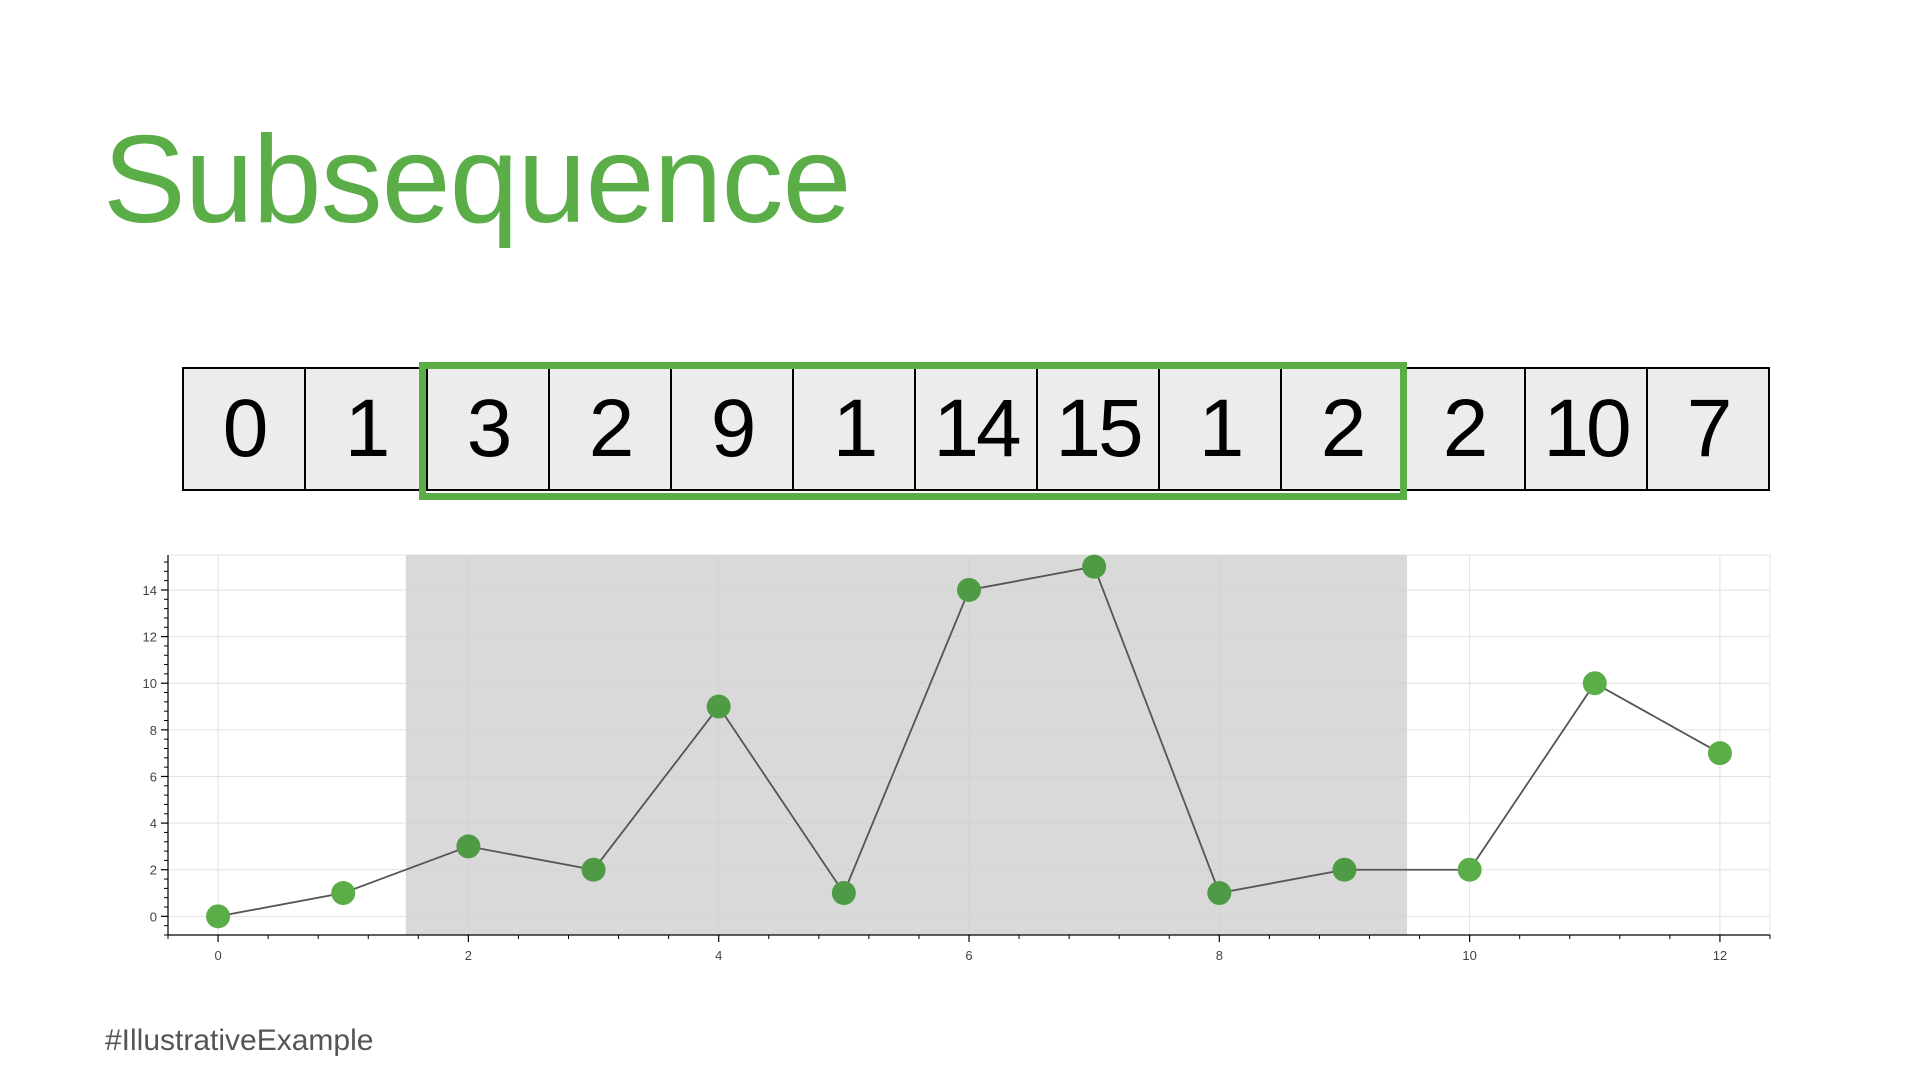 The height and width of the screenshot is (1080, 1920). What do you see at coordinates (468, 955) in the screenshot?
I see `x-tick-label: 2` at bounding box center [468, 955].